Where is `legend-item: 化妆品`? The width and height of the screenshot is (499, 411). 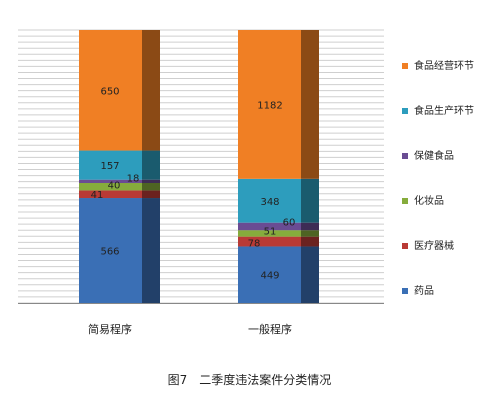 legend-item: 化妆品 is located at coordinates (423, 202).